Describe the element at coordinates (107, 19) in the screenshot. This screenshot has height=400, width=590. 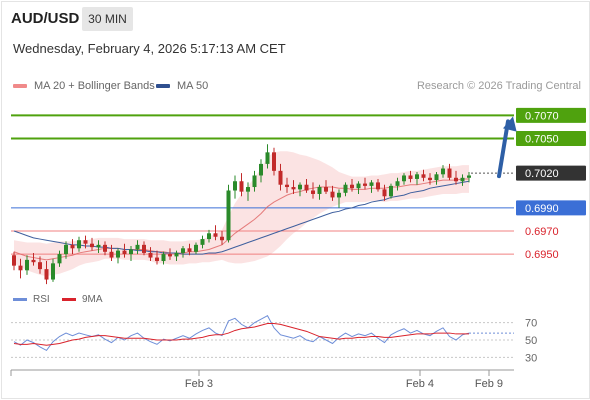
I see `timeframe-badge: 30 MIN` at that location.